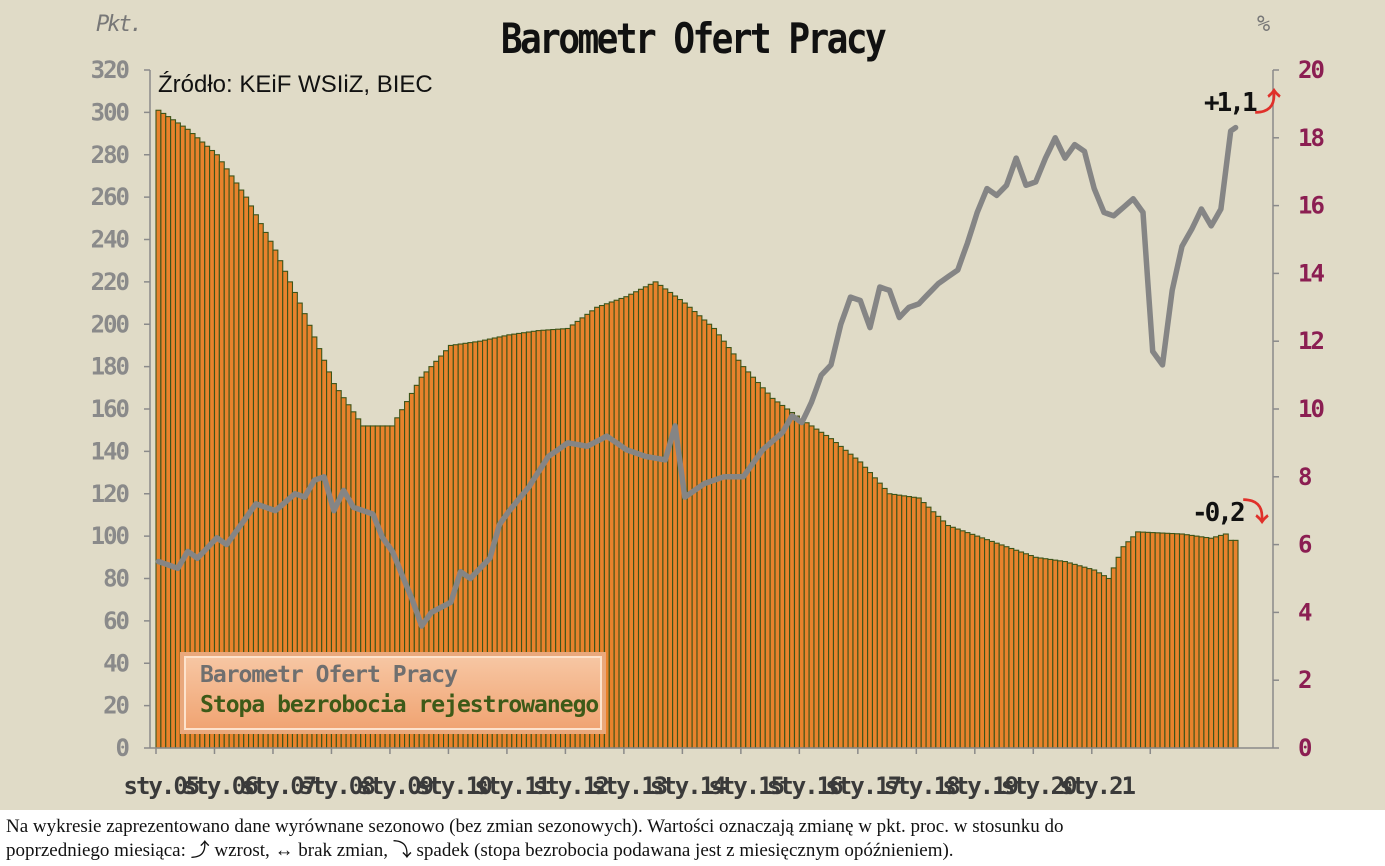 The image size is (1385, 866). Describe the element at coordinates (512, 786) in the screenshot. I see `x-tick-label: sty.11` at that location.